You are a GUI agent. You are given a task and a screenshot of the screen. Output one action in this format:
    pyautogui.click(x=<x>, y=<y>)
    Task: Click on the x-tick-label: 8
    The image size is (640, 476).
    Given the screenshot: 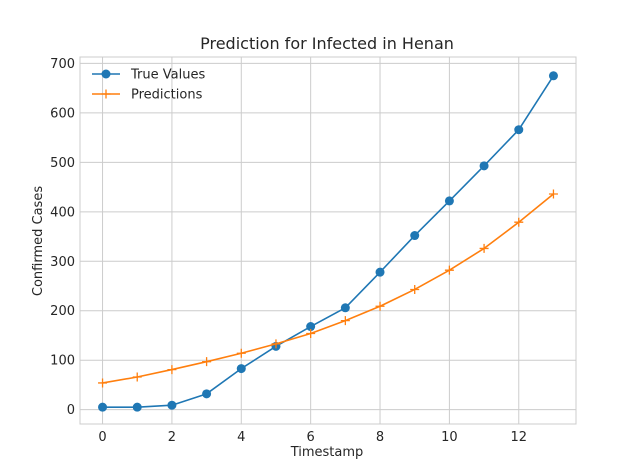 What is the action you would take?
    pyautogui.click(x=380, y=437)
    